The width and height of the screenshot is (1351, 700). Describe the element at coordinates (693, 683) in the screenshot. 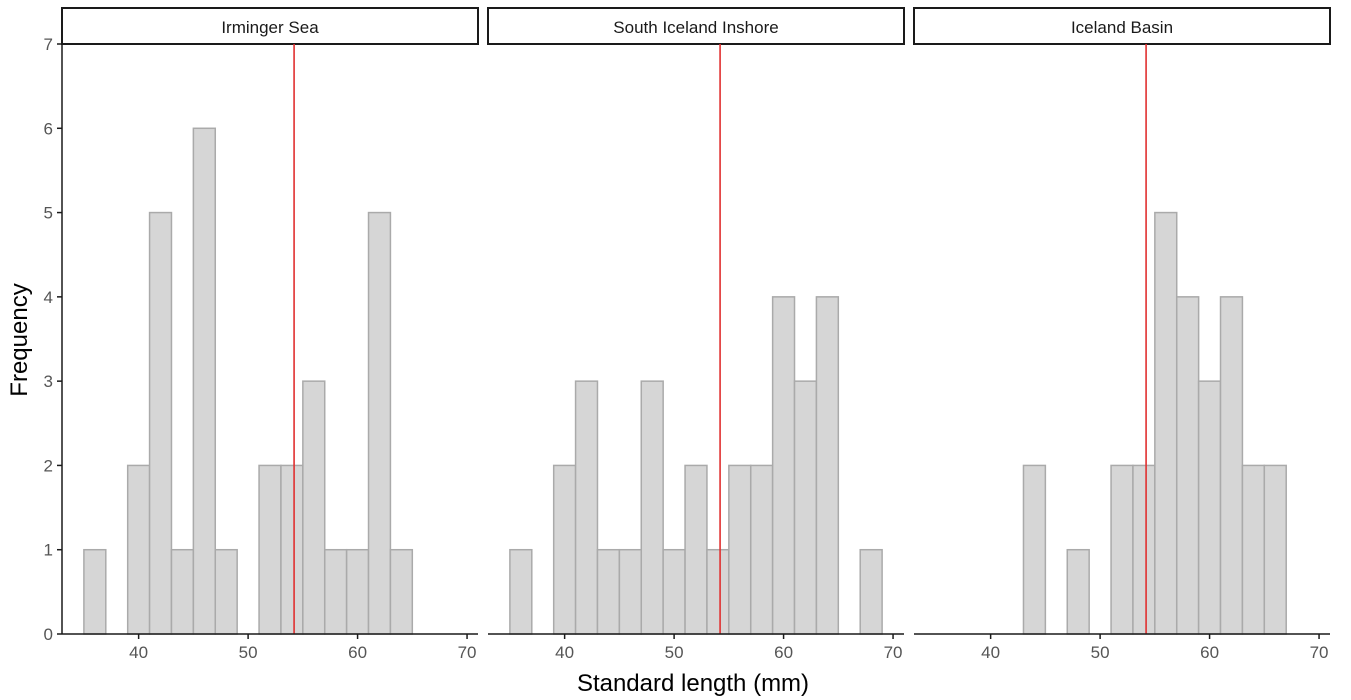

I see `x-axis-title: Standard length (mm)` at that location.